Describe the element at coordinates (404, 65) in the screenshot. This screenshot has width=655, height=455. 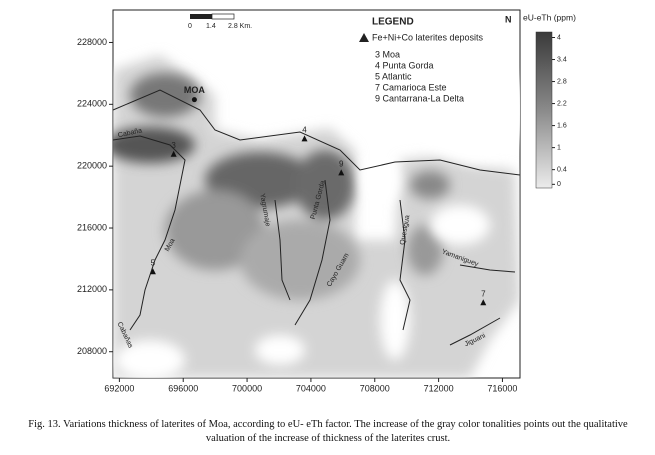
I see `legend-entry: 4 Punta Gorda` at that location.